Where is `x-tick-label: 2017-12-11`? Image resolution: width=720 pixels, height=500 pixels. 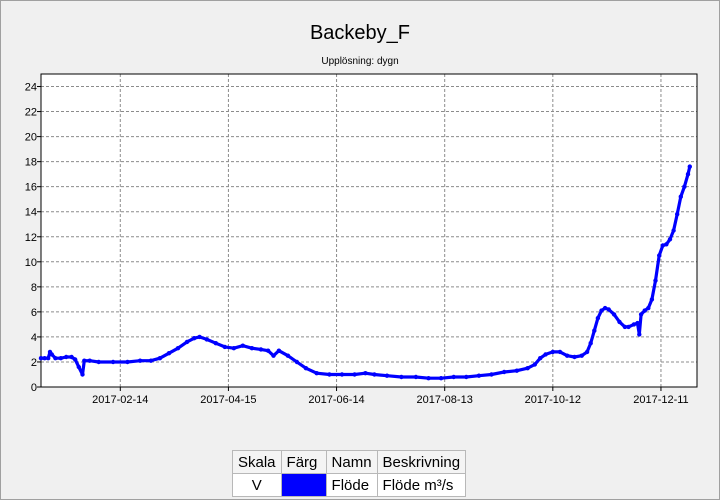 x-tick-label: 2017-12-11 is located at coordinates (660, 400).